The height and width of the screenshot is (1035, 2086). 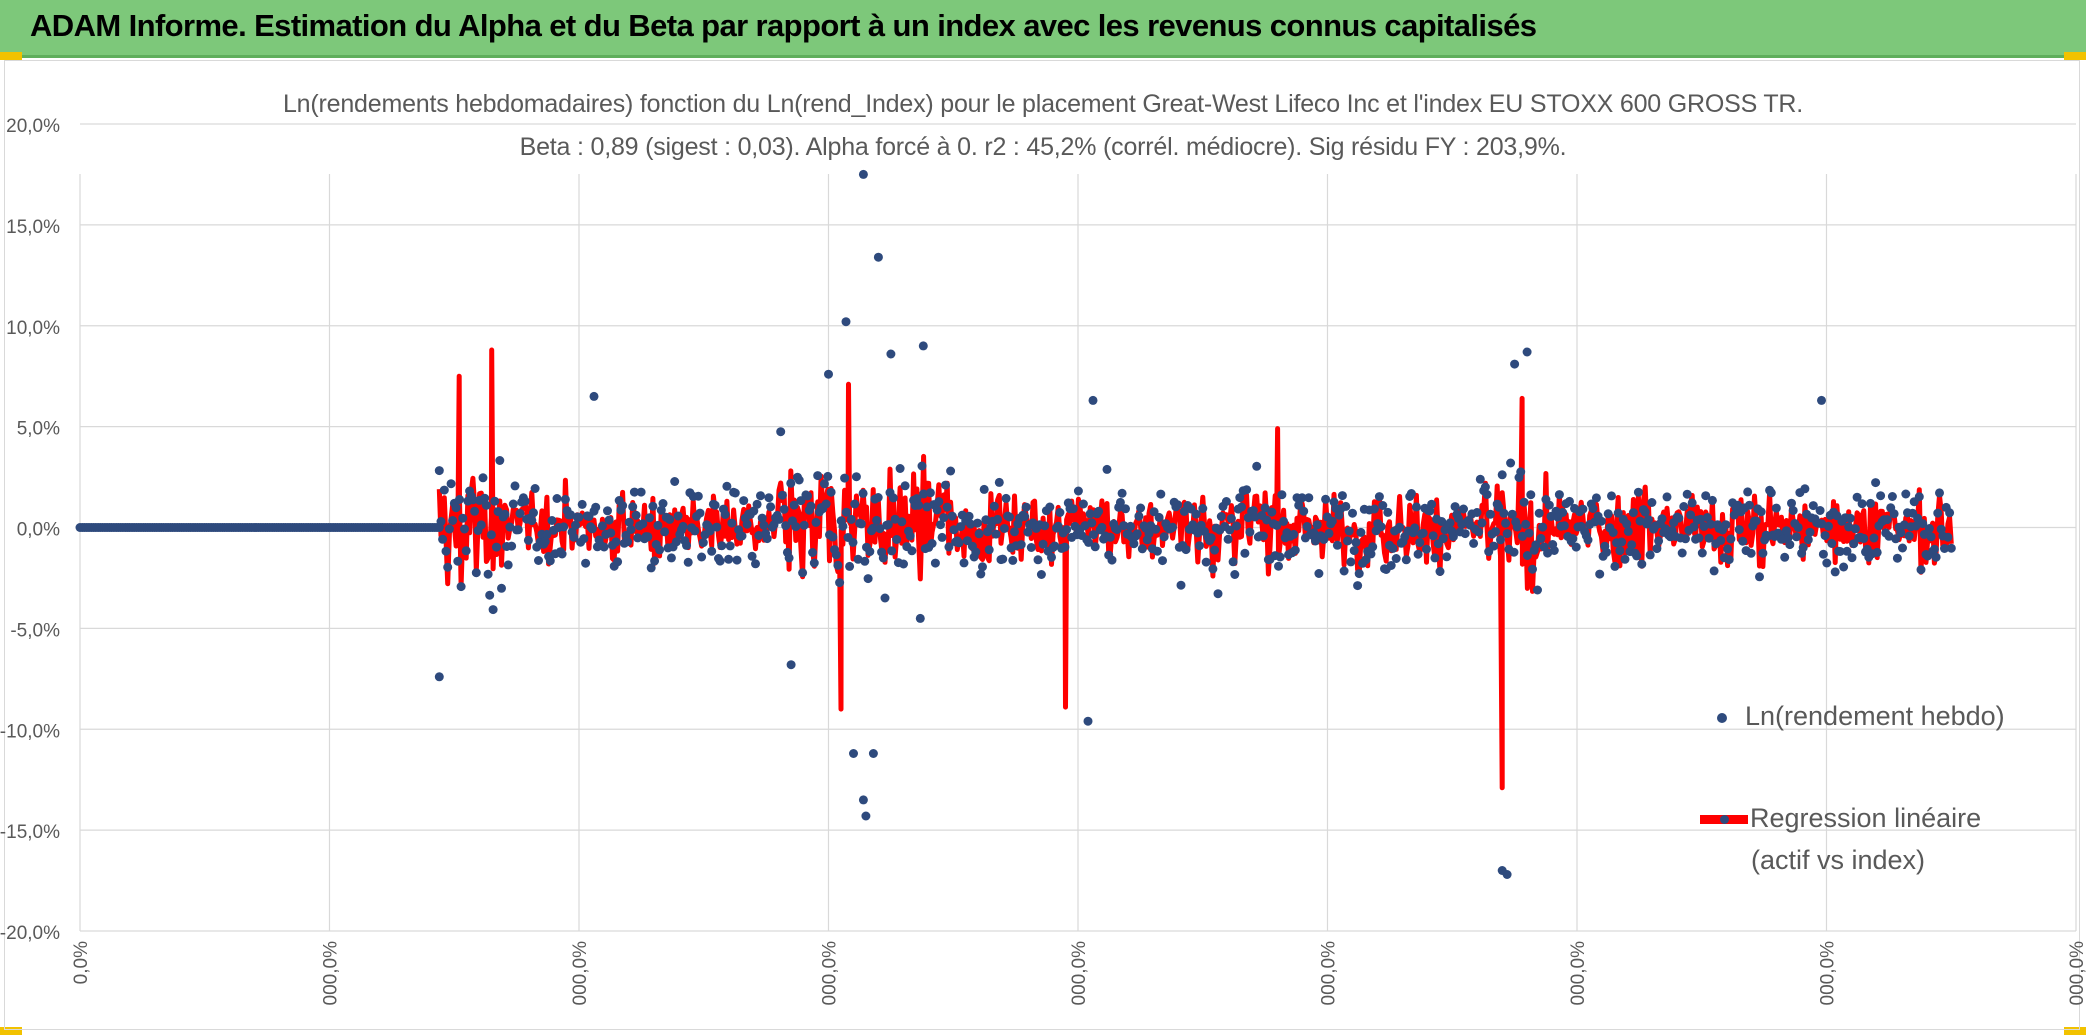 I want to click on y-tick-label: 0,0%, so click(x=38, y=530).